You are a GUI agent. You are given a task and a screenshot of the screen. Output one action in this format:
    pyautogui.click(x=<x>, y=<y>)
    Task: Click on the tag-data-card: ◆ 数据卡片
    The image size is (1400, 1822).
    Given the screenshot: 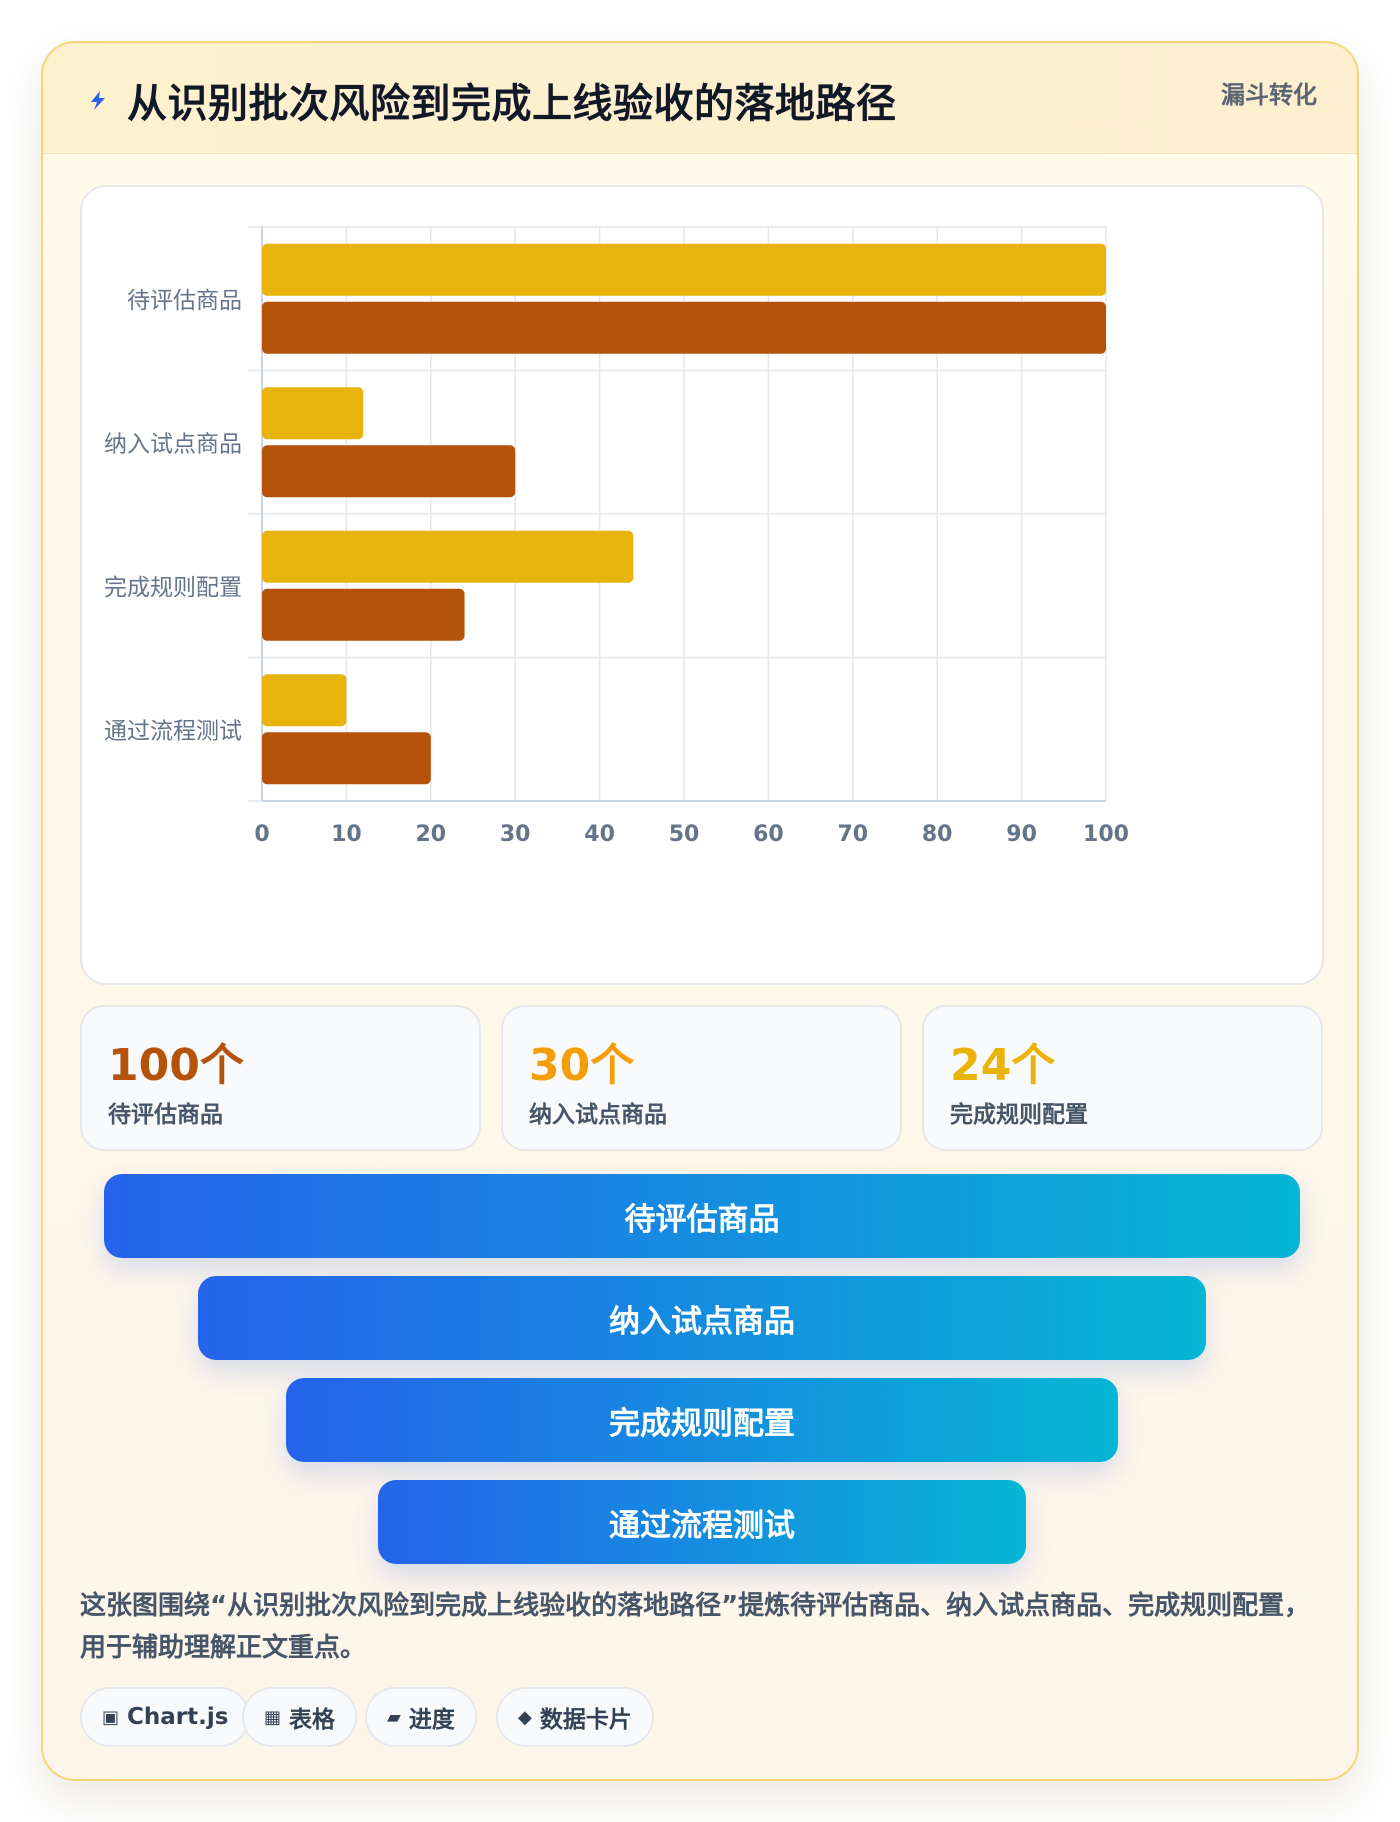 What is the action you would take?
    pyautogui.click(x=575, y=1717)
    